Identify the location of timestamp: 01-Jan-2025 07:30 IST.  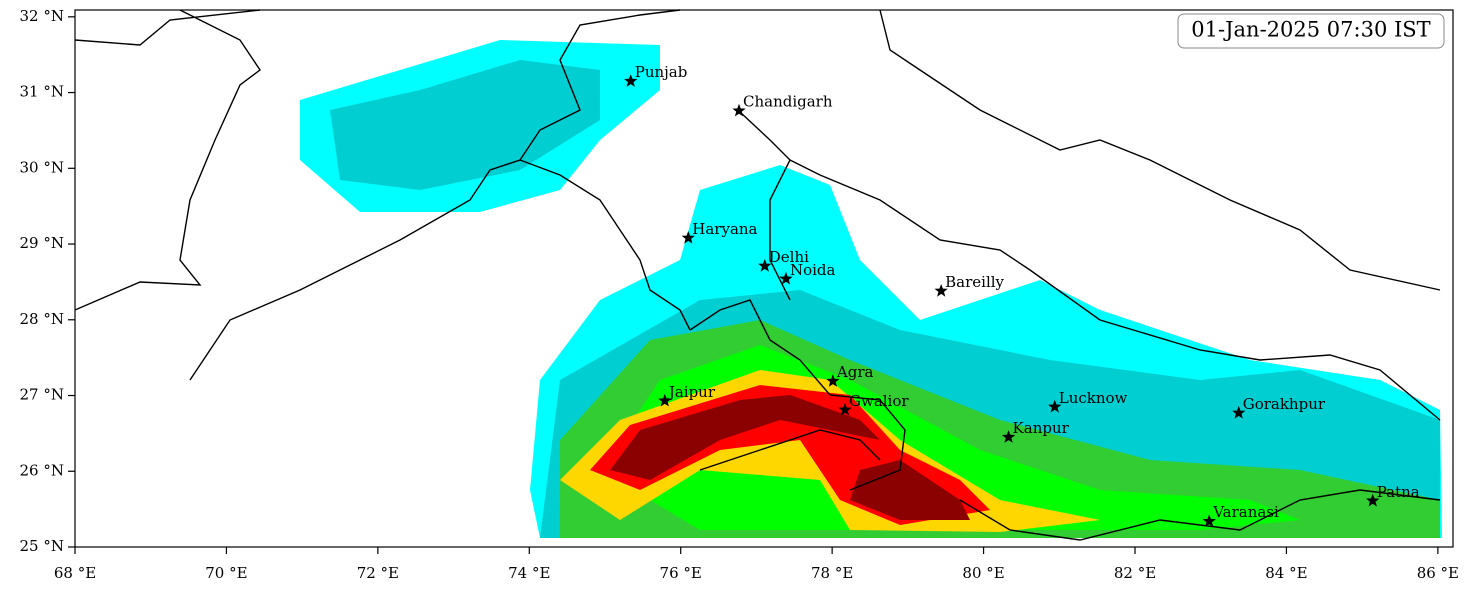
(1310, 30).